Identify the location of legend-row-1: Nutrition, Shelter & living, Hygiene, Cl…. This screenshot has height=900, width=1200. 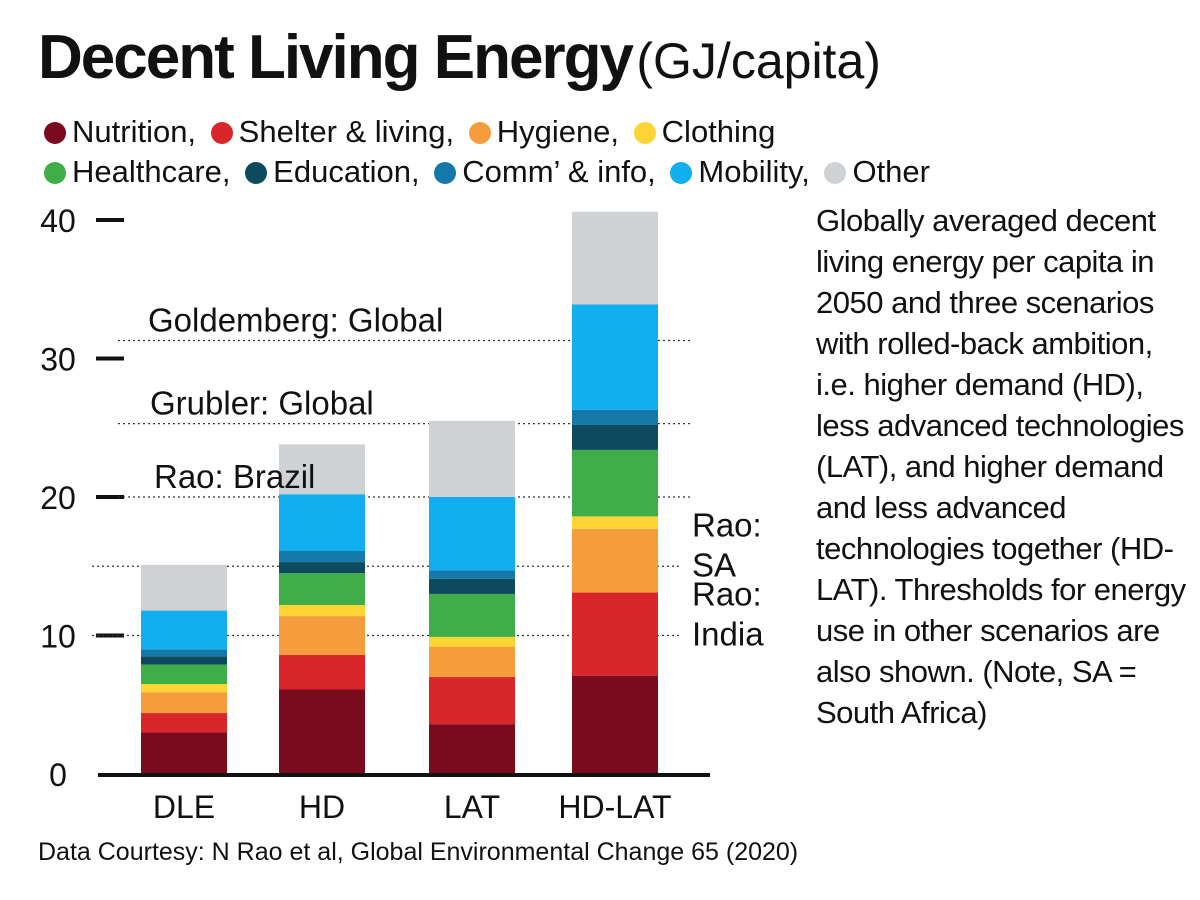
(490, 132).